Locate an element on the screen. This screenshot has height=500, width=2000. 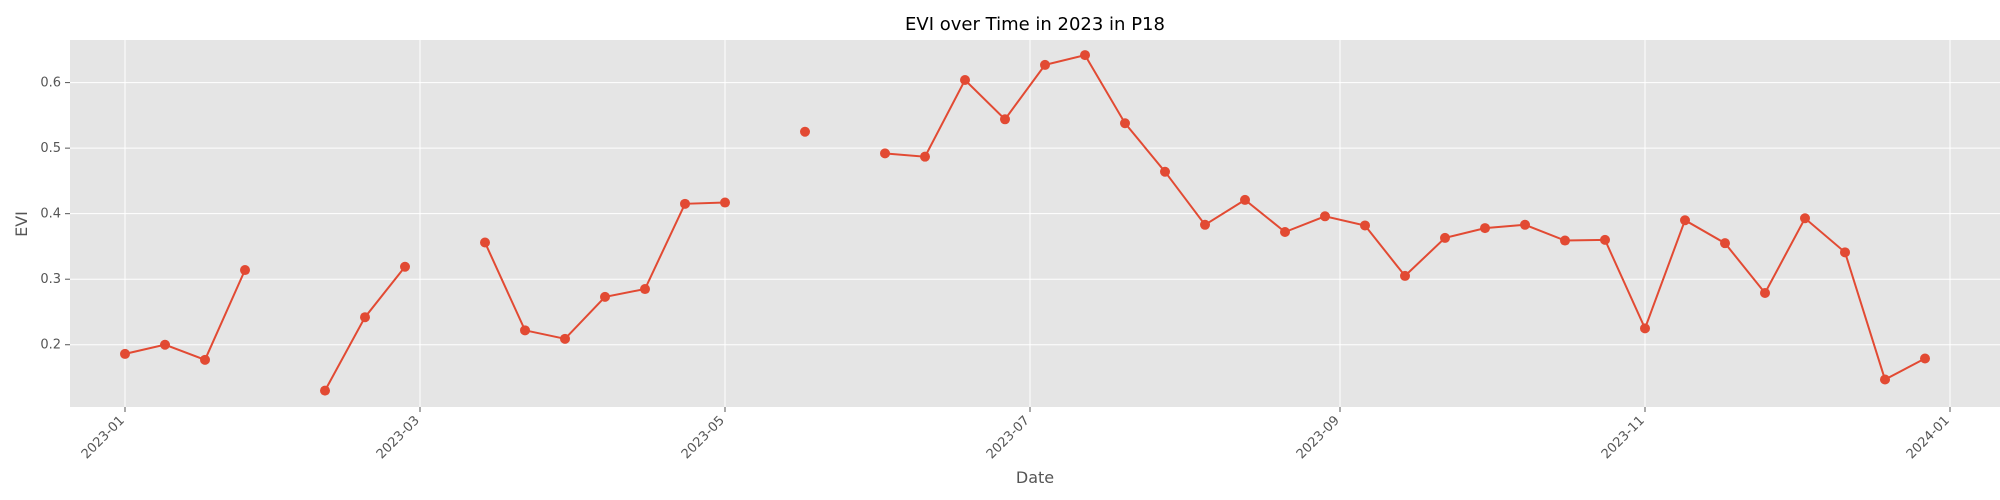
y-tick-label: 0.2 is located at coordinates (50, 345).